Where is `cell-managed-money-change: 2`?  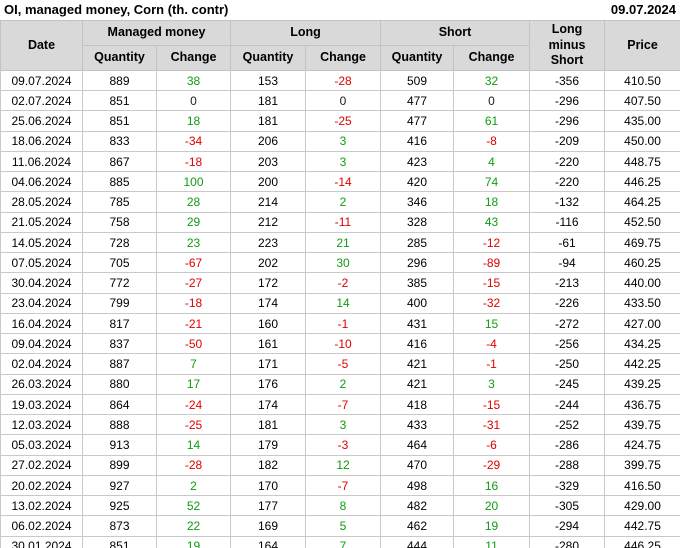
cell-managed-money-change: 2 is located at coordinates (193, 485).